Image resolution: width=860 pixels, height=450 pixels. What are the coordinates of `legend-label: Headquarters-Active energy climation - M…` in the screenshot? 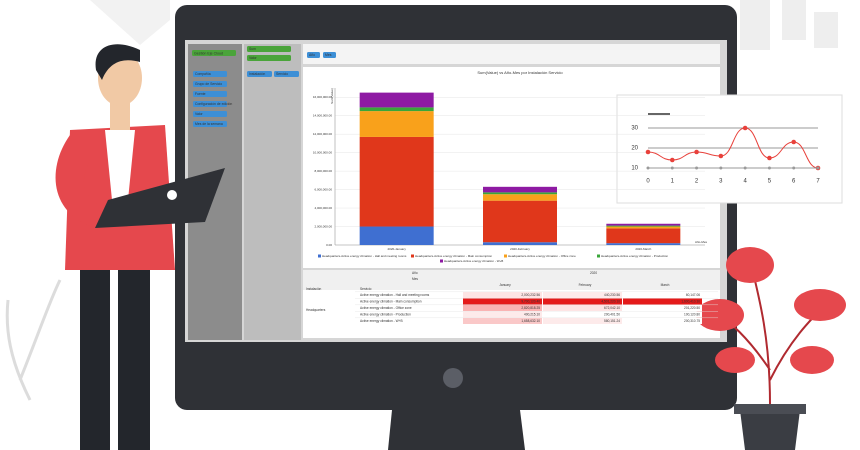 It's located at (453, 256).